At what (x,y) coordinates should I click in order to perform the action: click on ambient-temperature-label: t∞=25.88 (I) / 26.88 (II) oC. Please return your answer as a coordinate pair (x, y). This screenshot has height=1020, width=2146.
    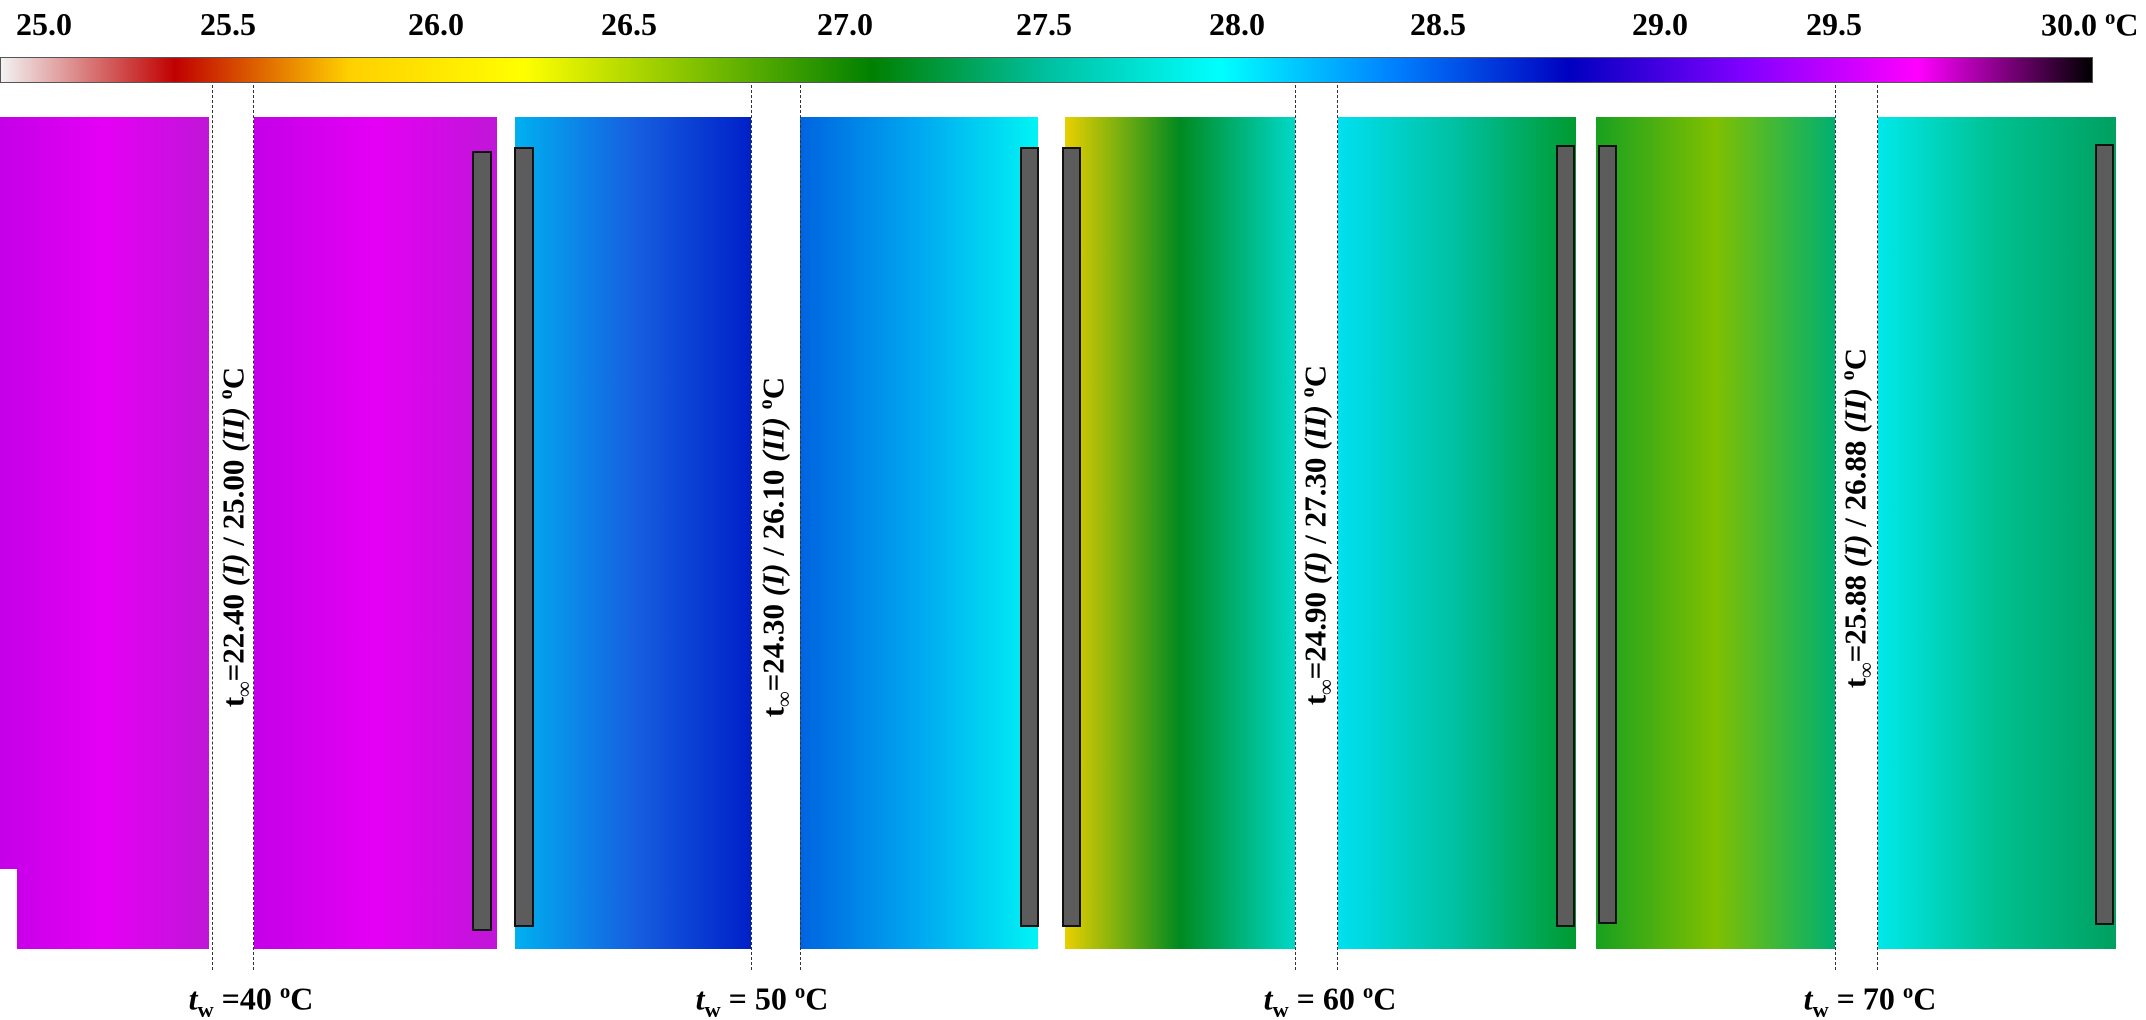
    Looking at the image, I should click on (1857, 518).